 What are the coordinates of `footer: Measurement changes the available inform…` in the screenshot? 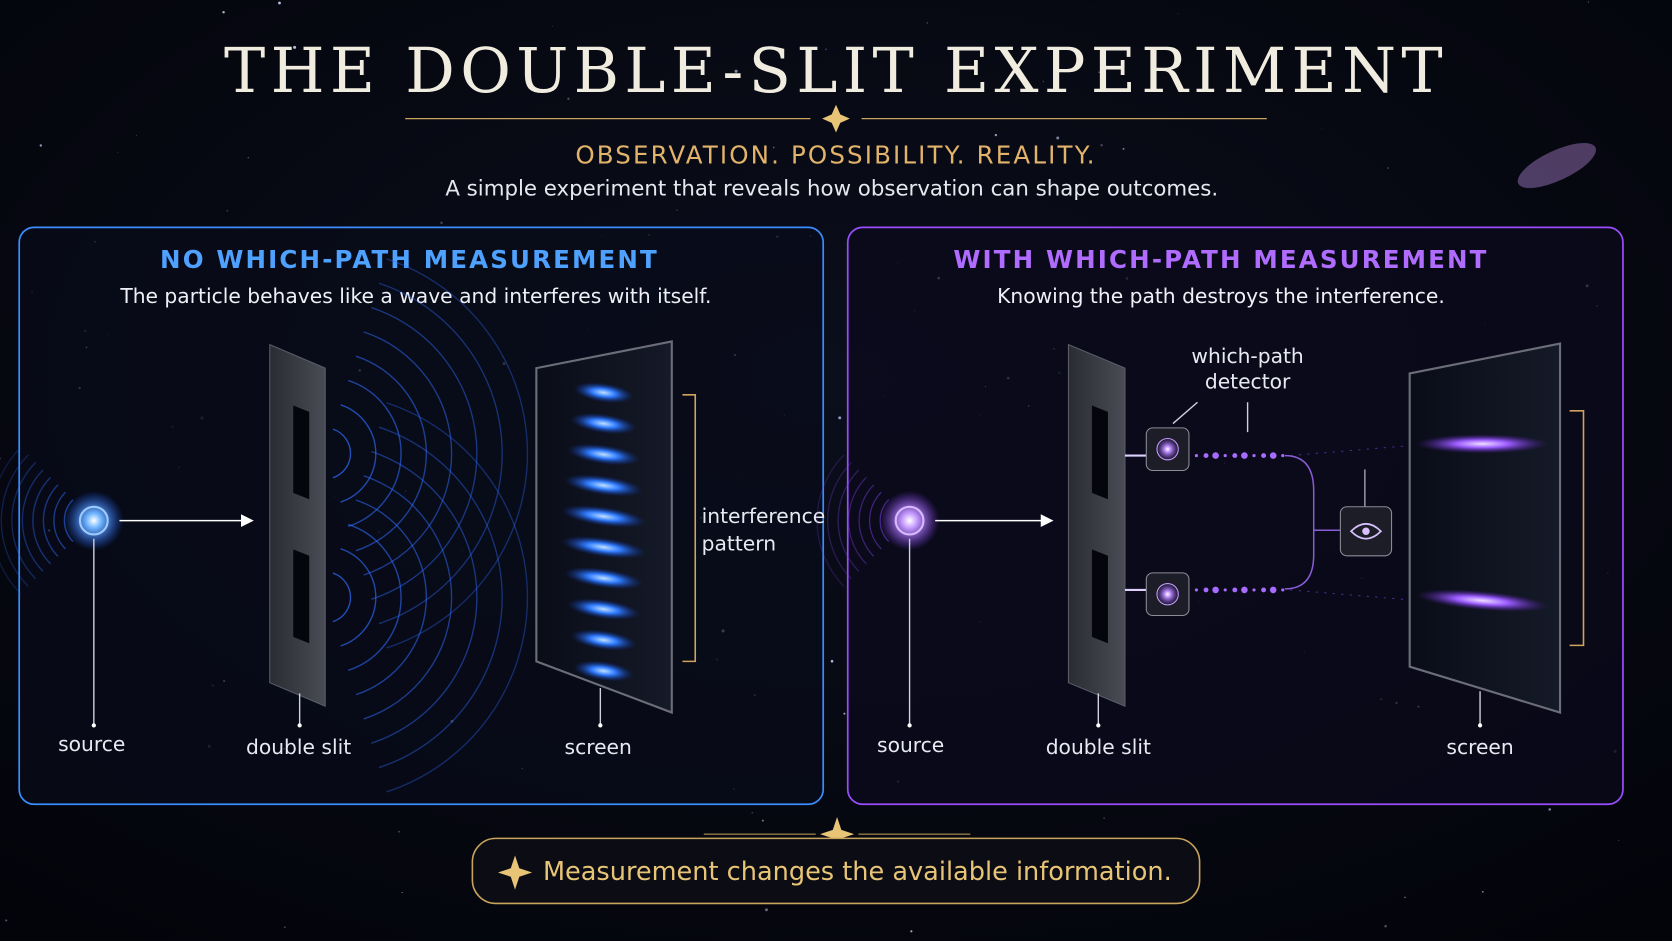 It's located at (836, 861).